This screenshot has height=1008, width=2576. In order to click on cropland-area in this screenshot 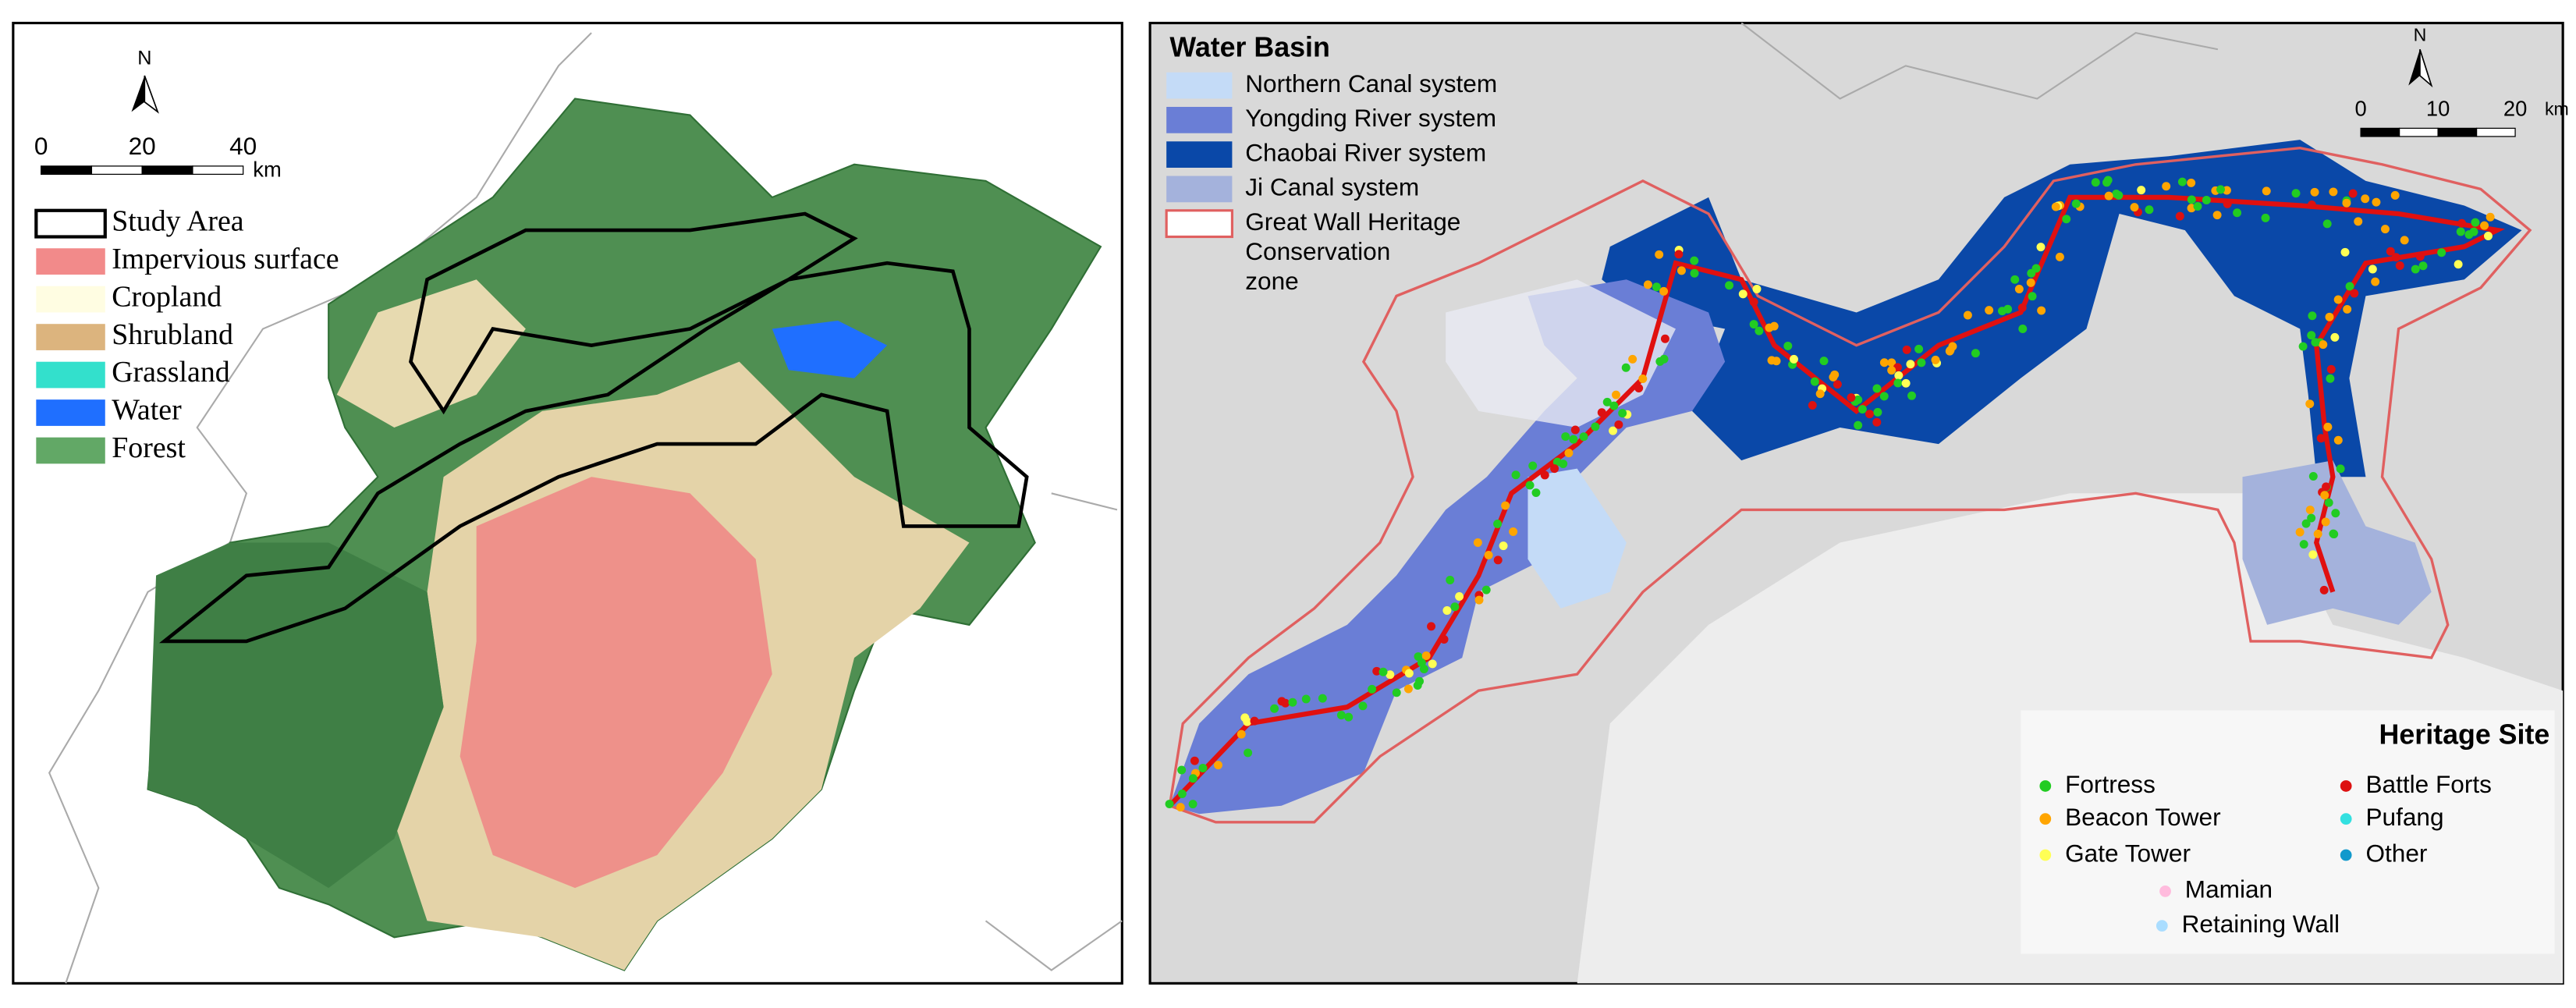, I will do `click(431, 354)`.